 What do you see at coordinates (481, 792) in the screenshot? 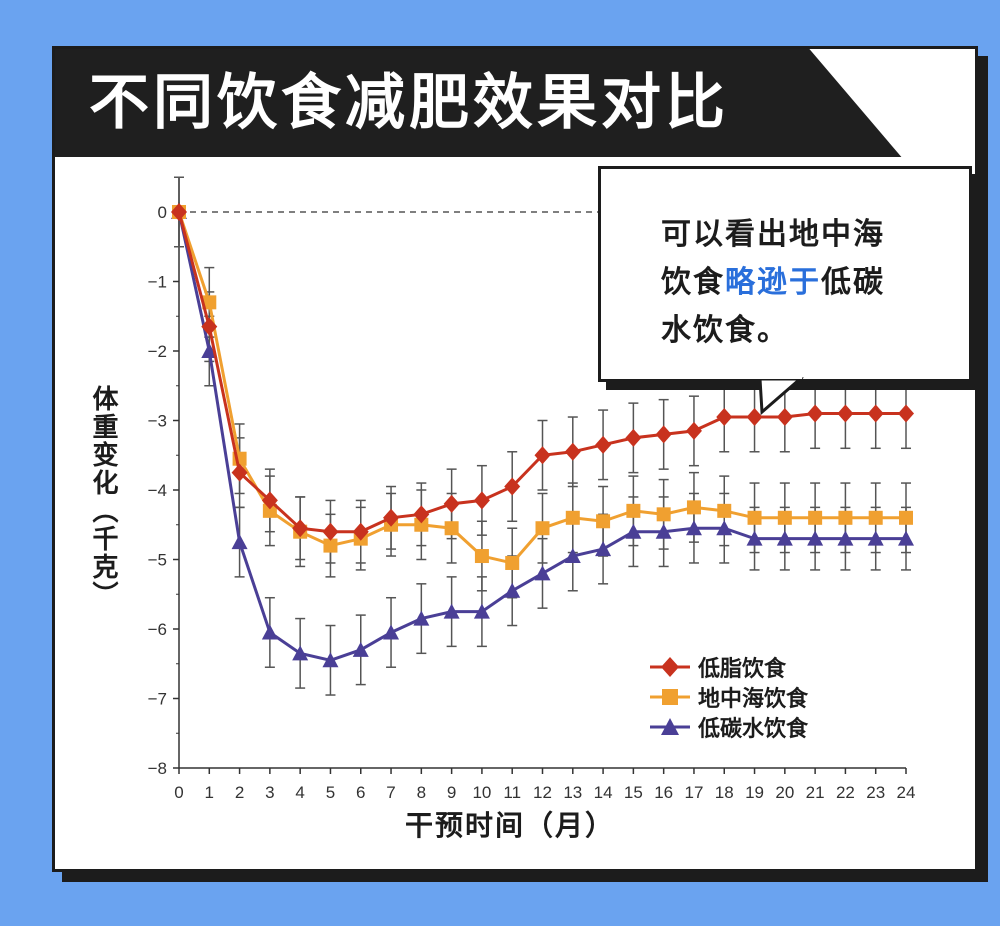
I see `x-tick-label: 10` at bounding box center [481, 792].